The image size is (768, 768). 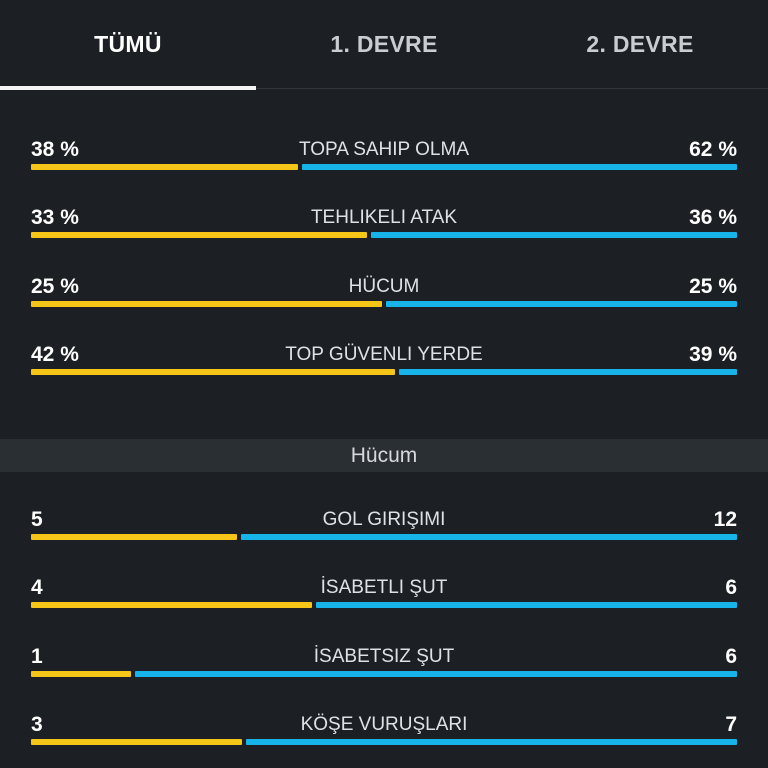 I want to click on away-value: 39 %, so click(x=713, y=354).